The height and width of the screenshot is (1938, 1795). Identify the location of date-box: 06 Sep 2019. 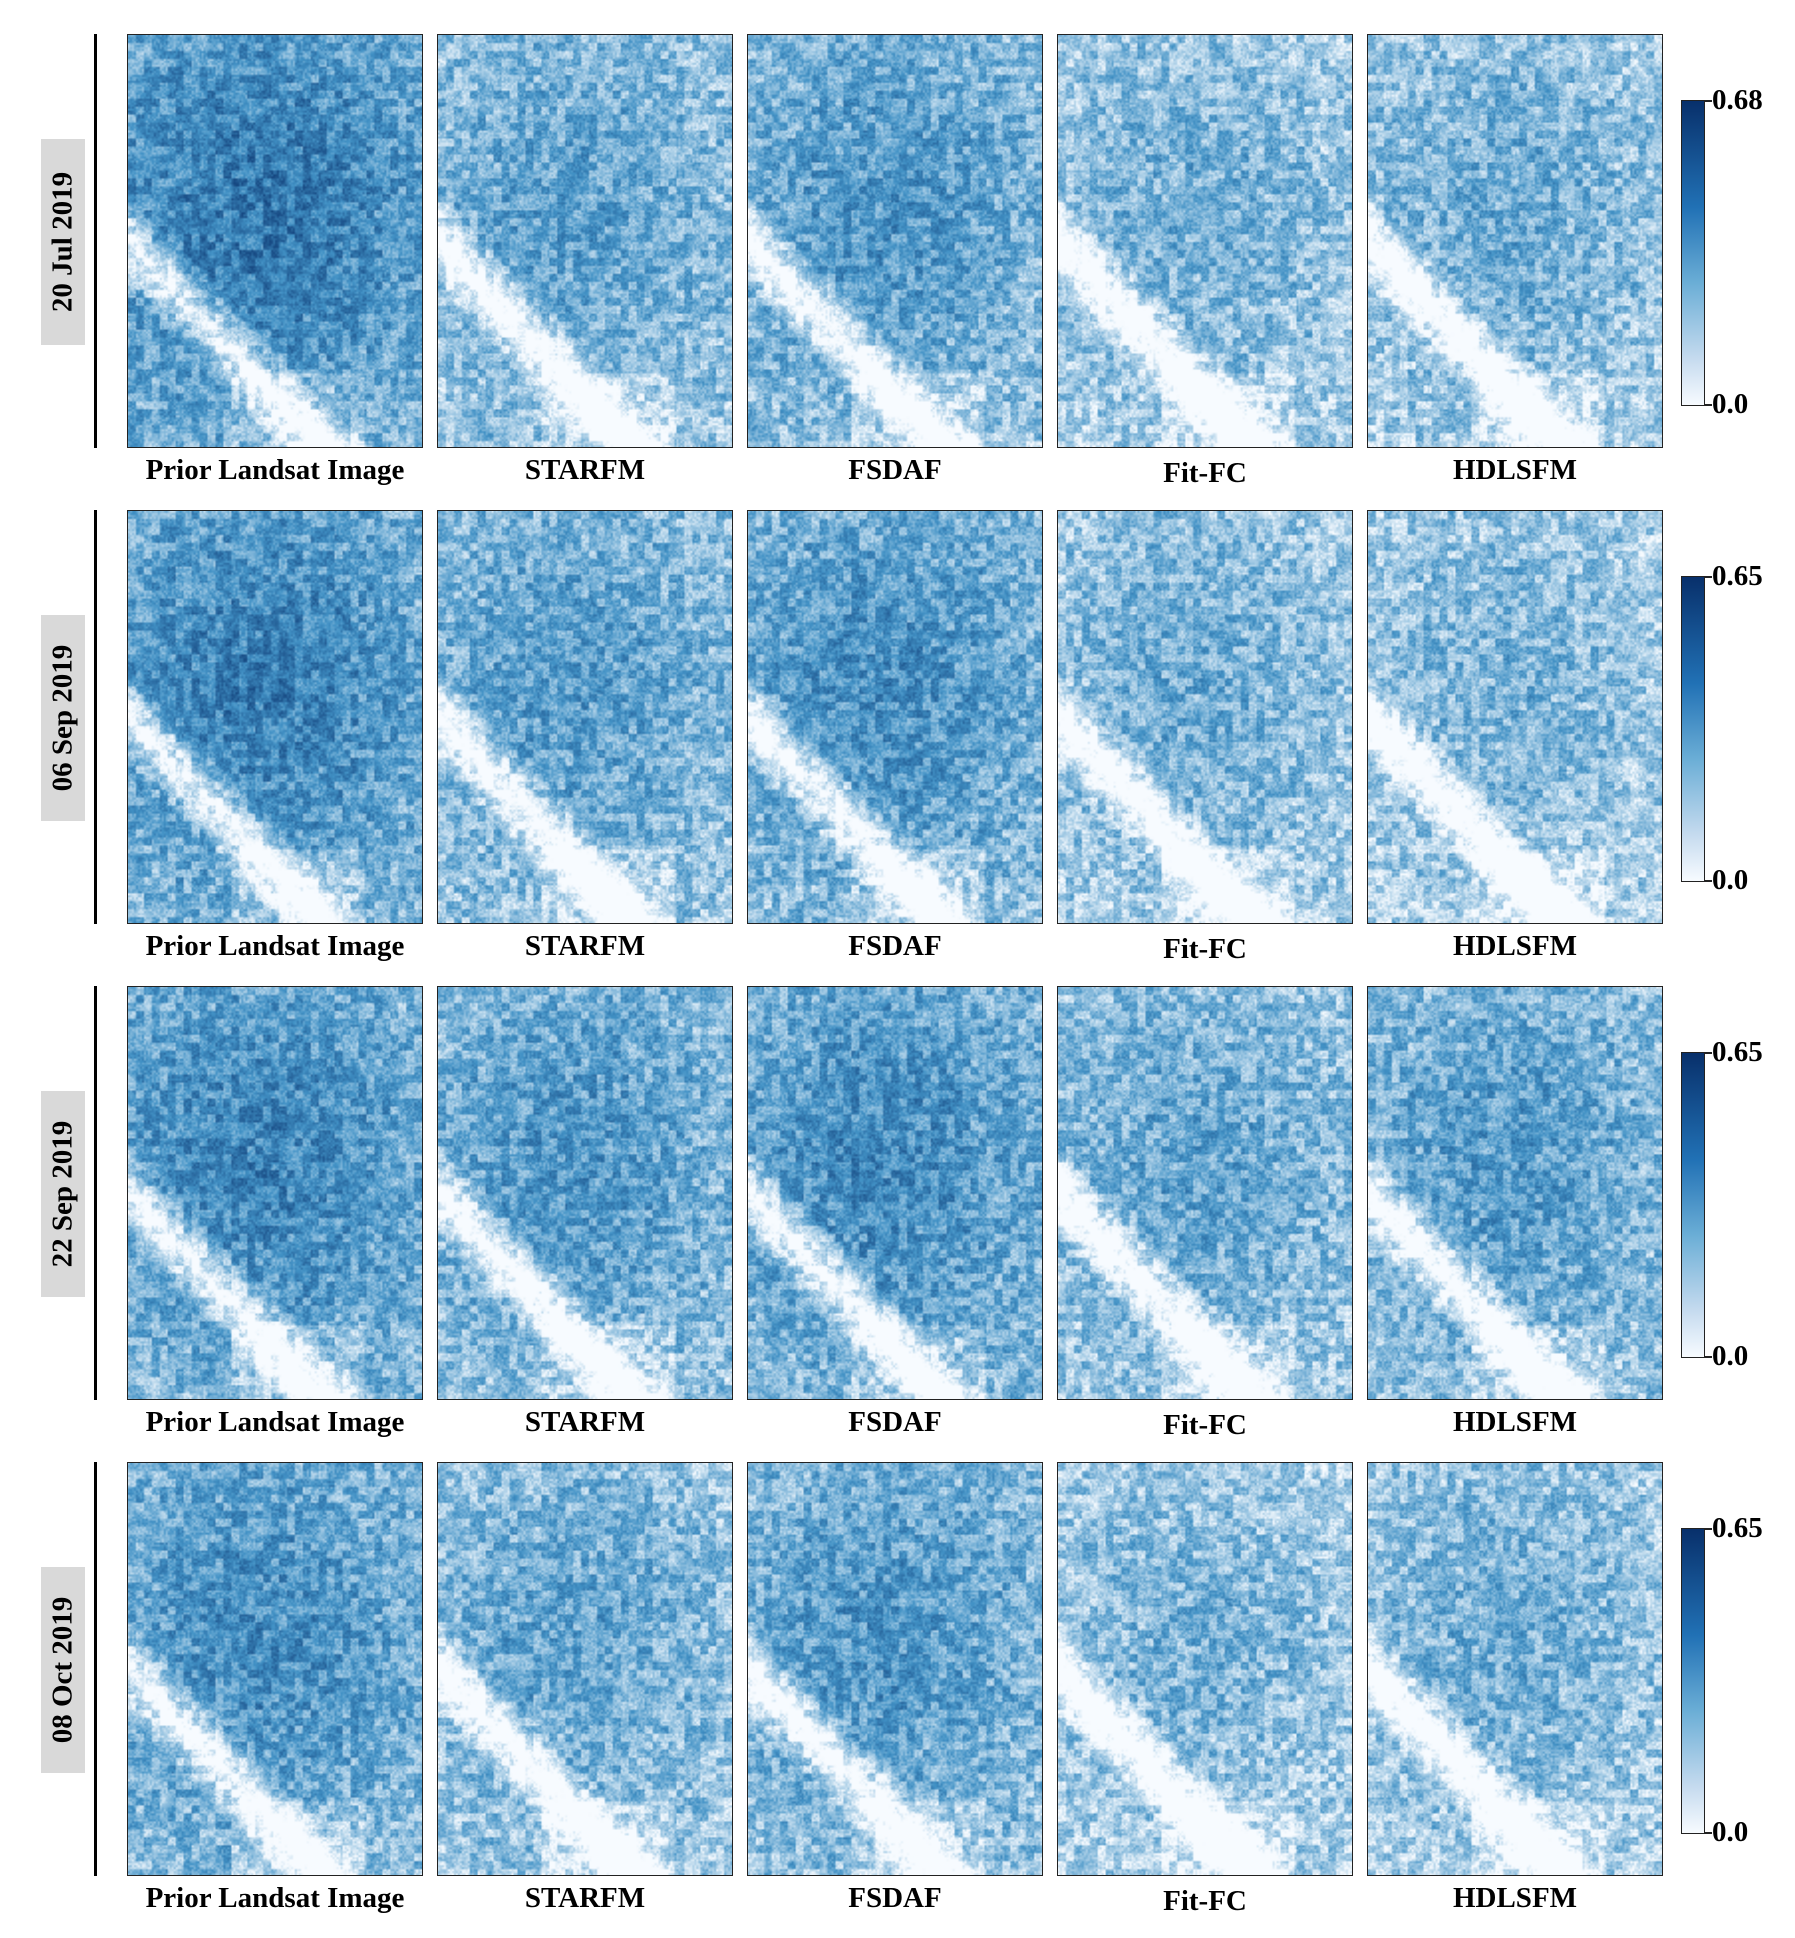
(63, 718).